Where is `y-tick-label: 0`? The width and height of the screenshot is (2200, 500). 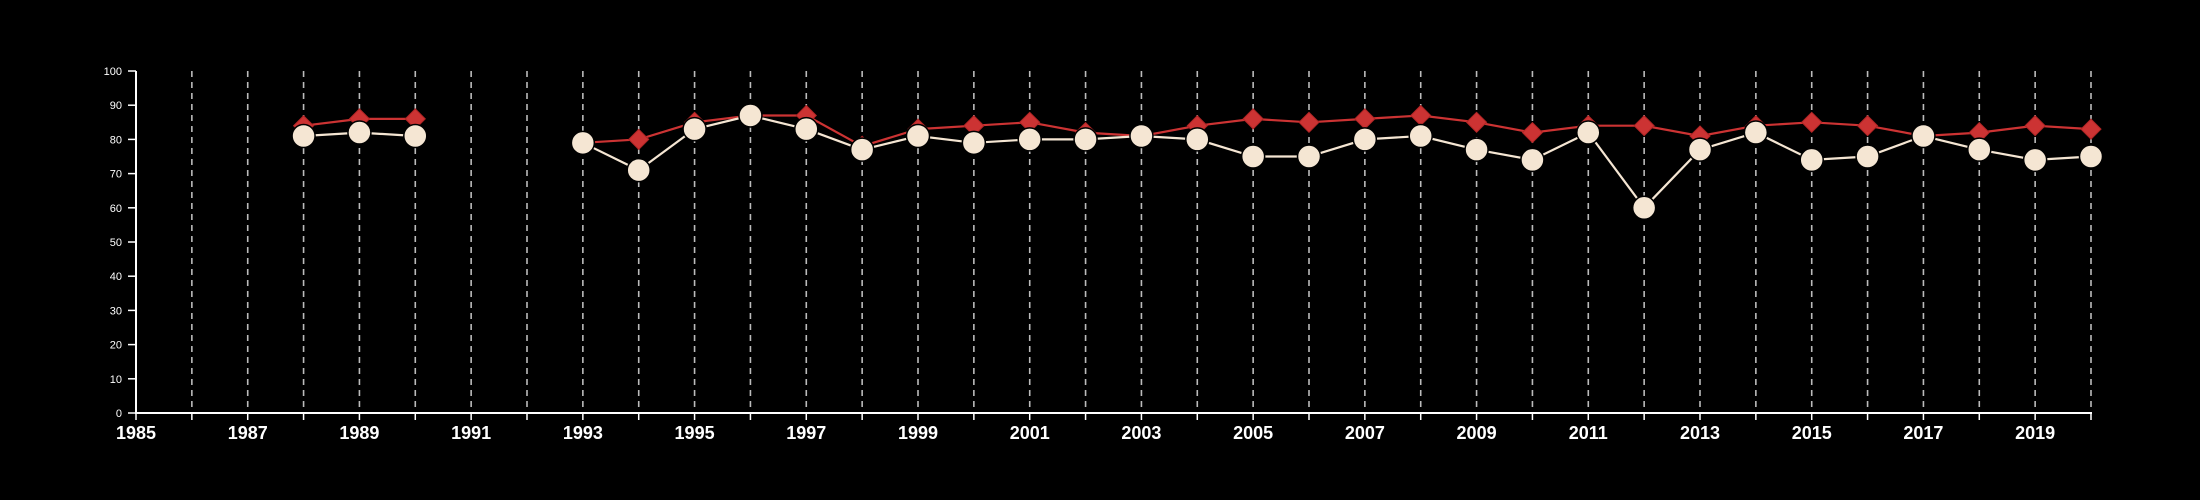 y-tick-label: 0 is located at coordinates (119, 414).